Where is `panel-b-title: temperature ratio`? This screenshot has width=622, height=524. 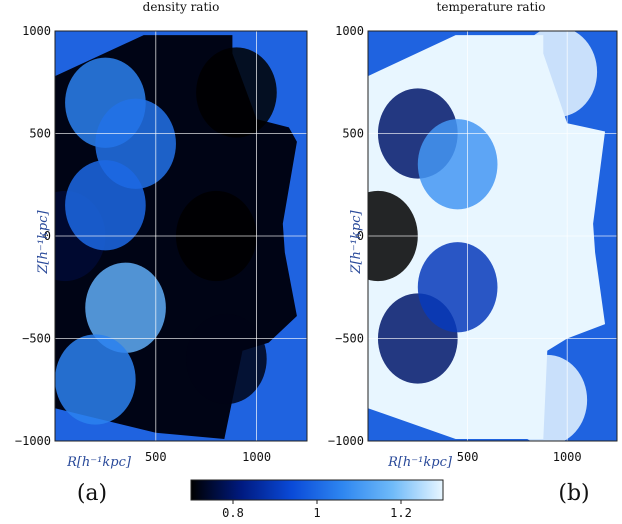
panel-b-title: temperature ratio is located at coordinates (491, 7).